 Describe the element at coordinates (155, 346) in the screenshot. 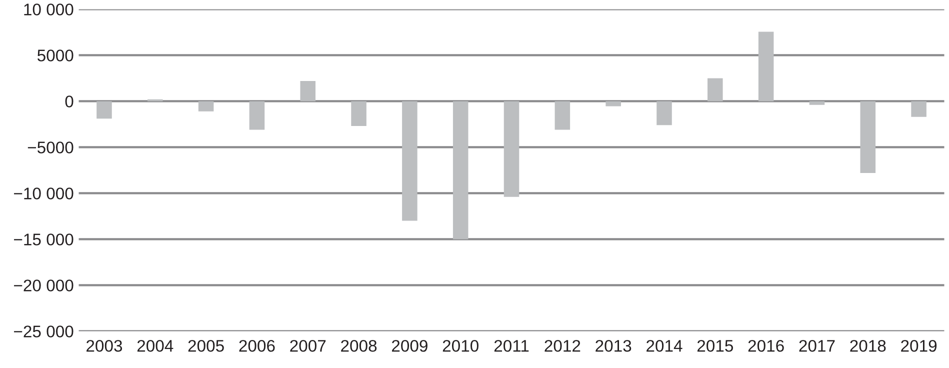

I see `x-tick-label: 2004` at that location.